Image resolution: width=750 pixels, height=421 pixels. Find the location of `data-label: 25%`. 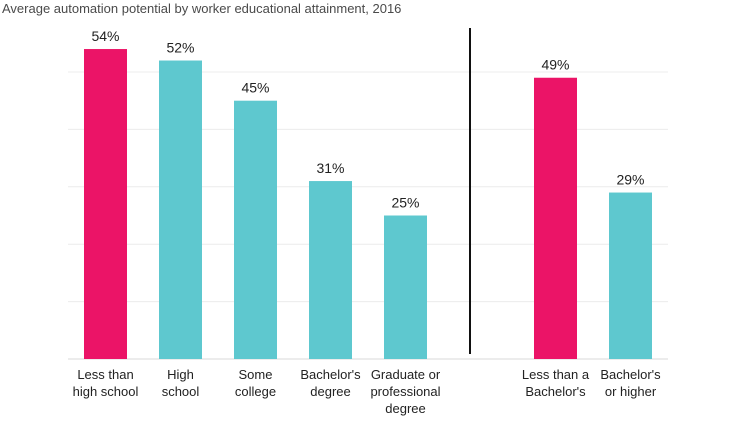

data-label: 25% is located at coordinates (405, 203).